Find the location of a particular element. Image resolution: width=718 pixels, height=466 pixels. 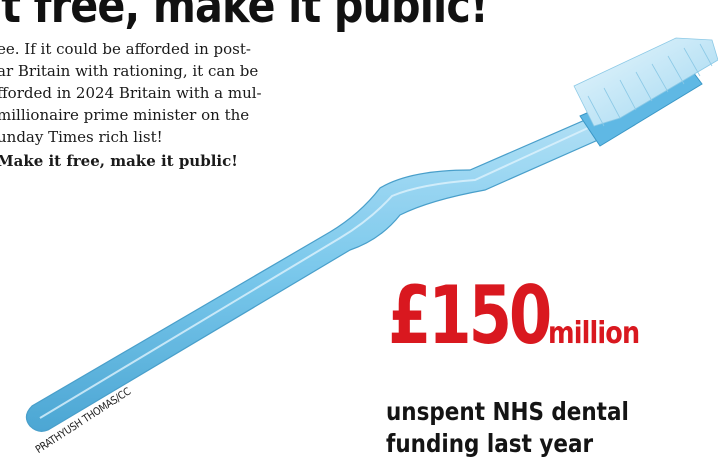

body-line: unday Times rich list! is located at coordinates (81, 137).